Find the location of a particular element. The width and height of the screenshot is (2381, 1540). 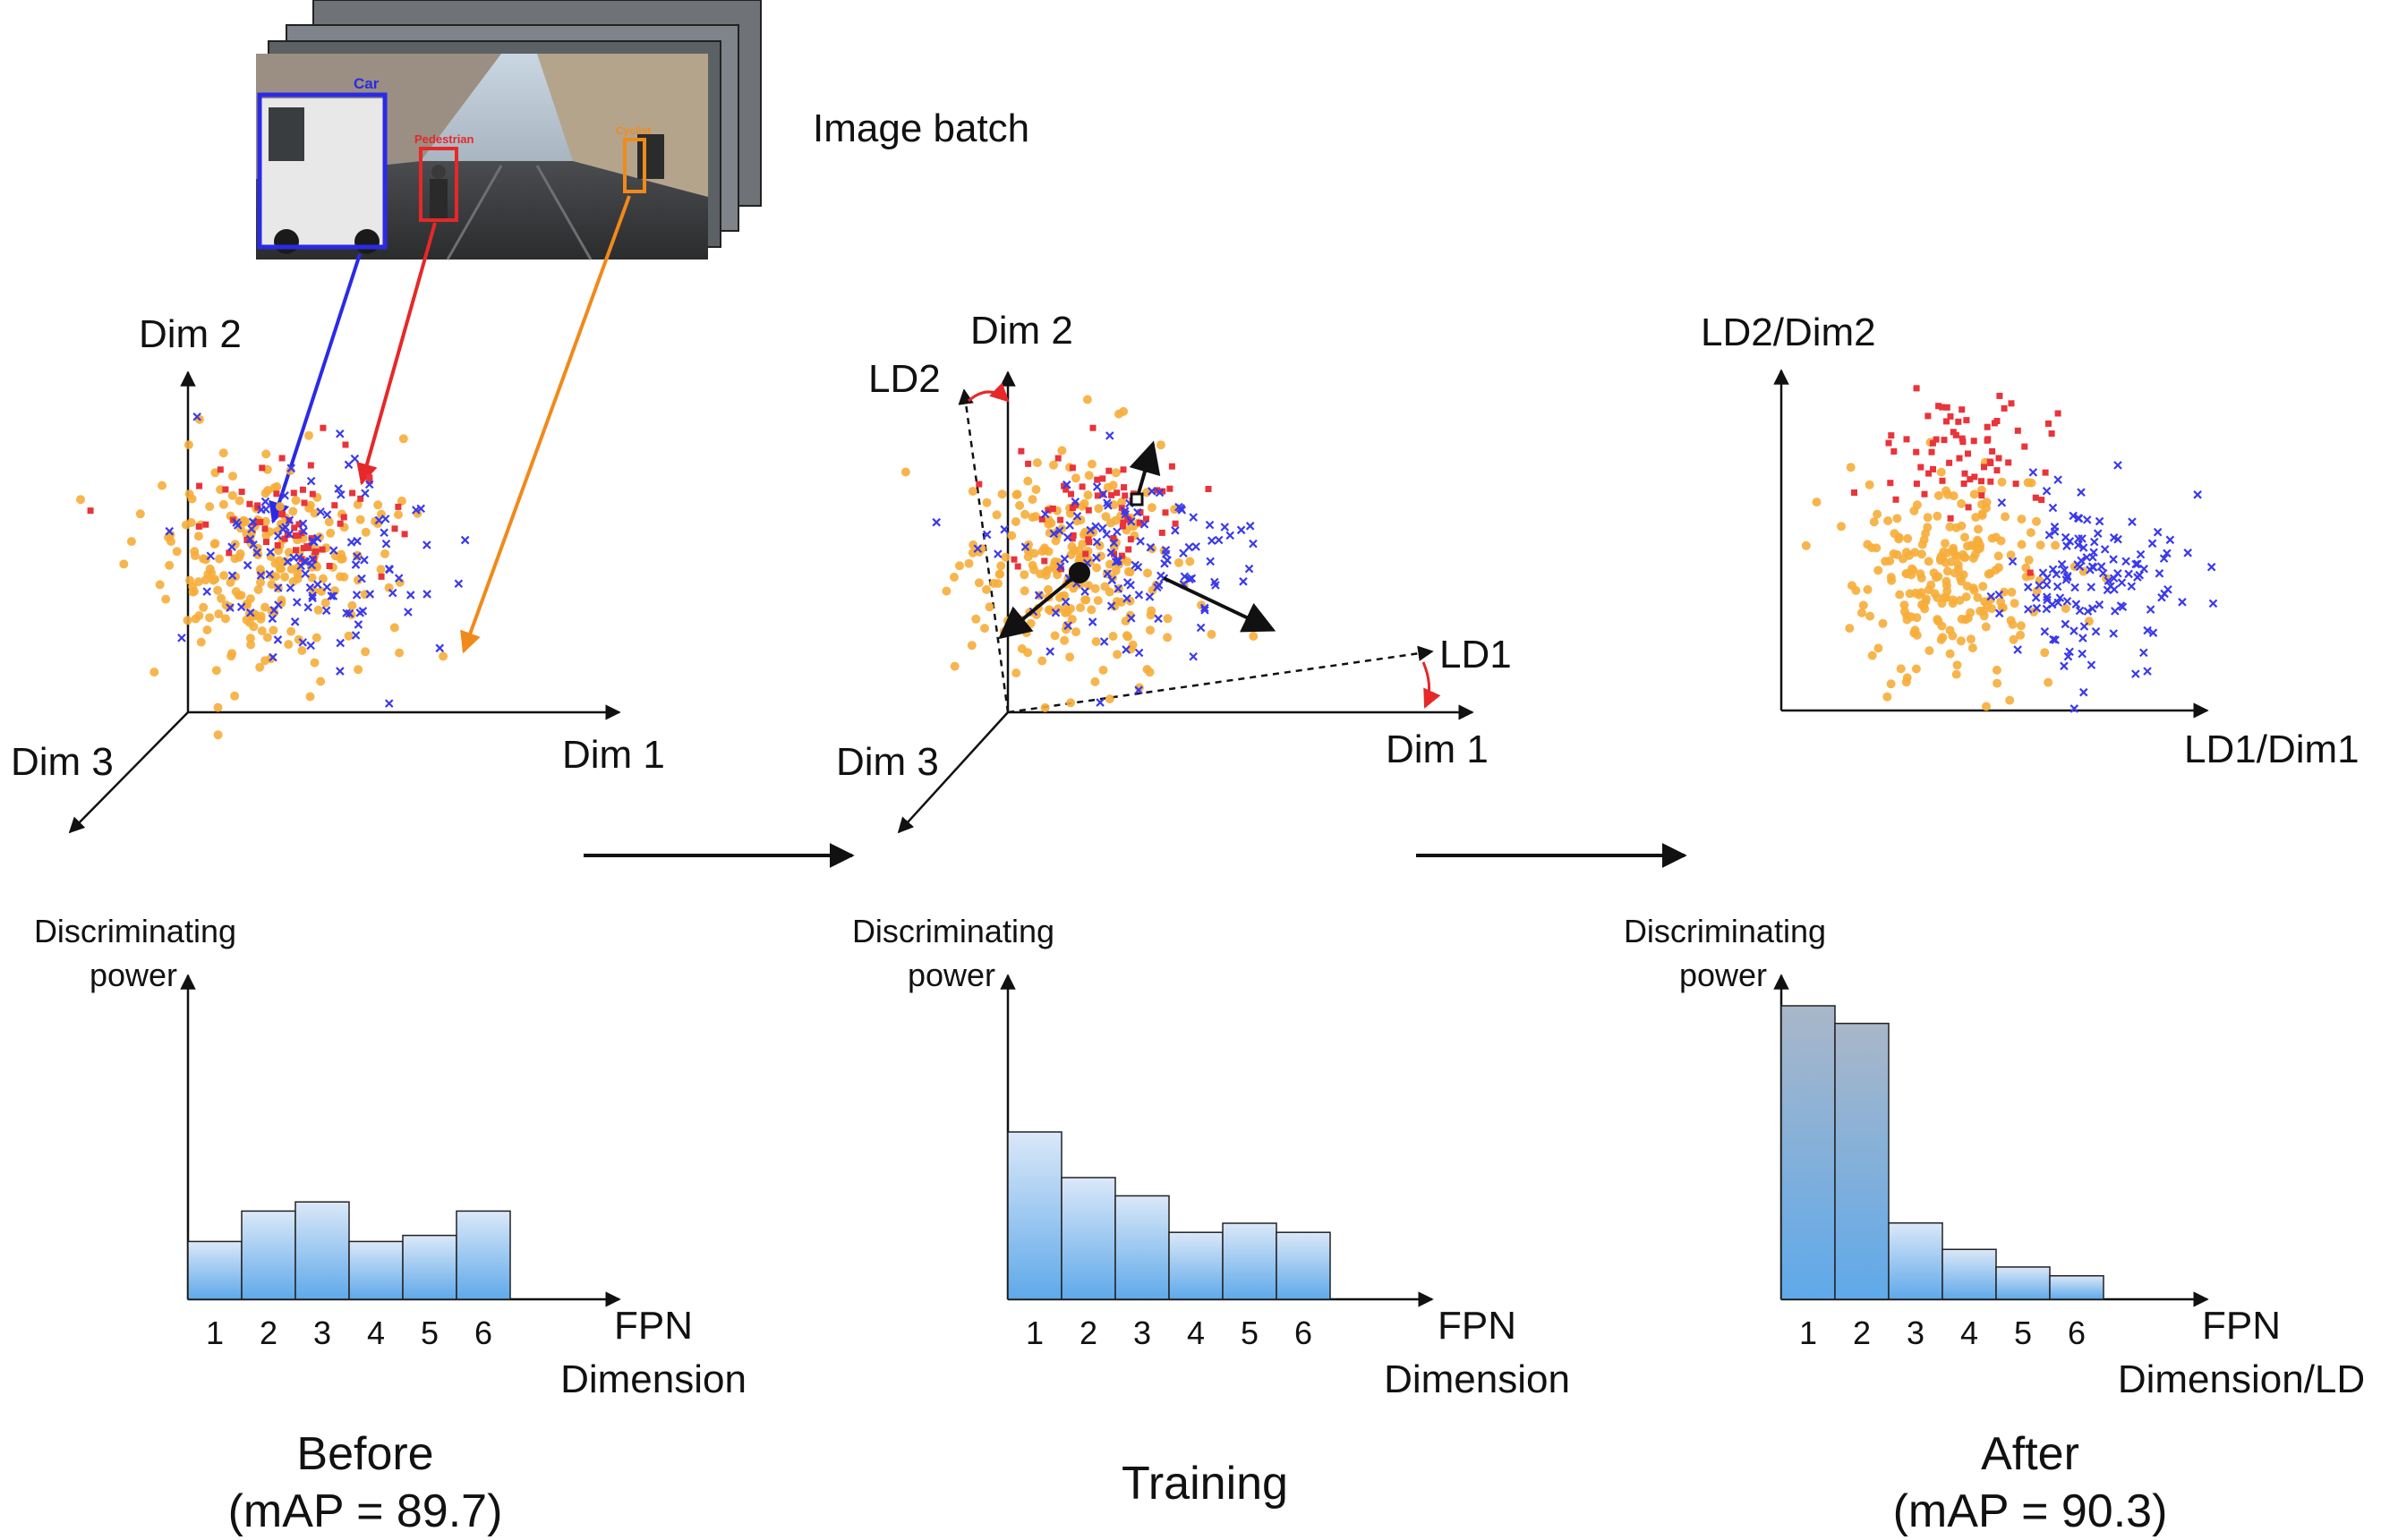

after-bar-tick-6: 6 is located at coordinates (2077, 1333).